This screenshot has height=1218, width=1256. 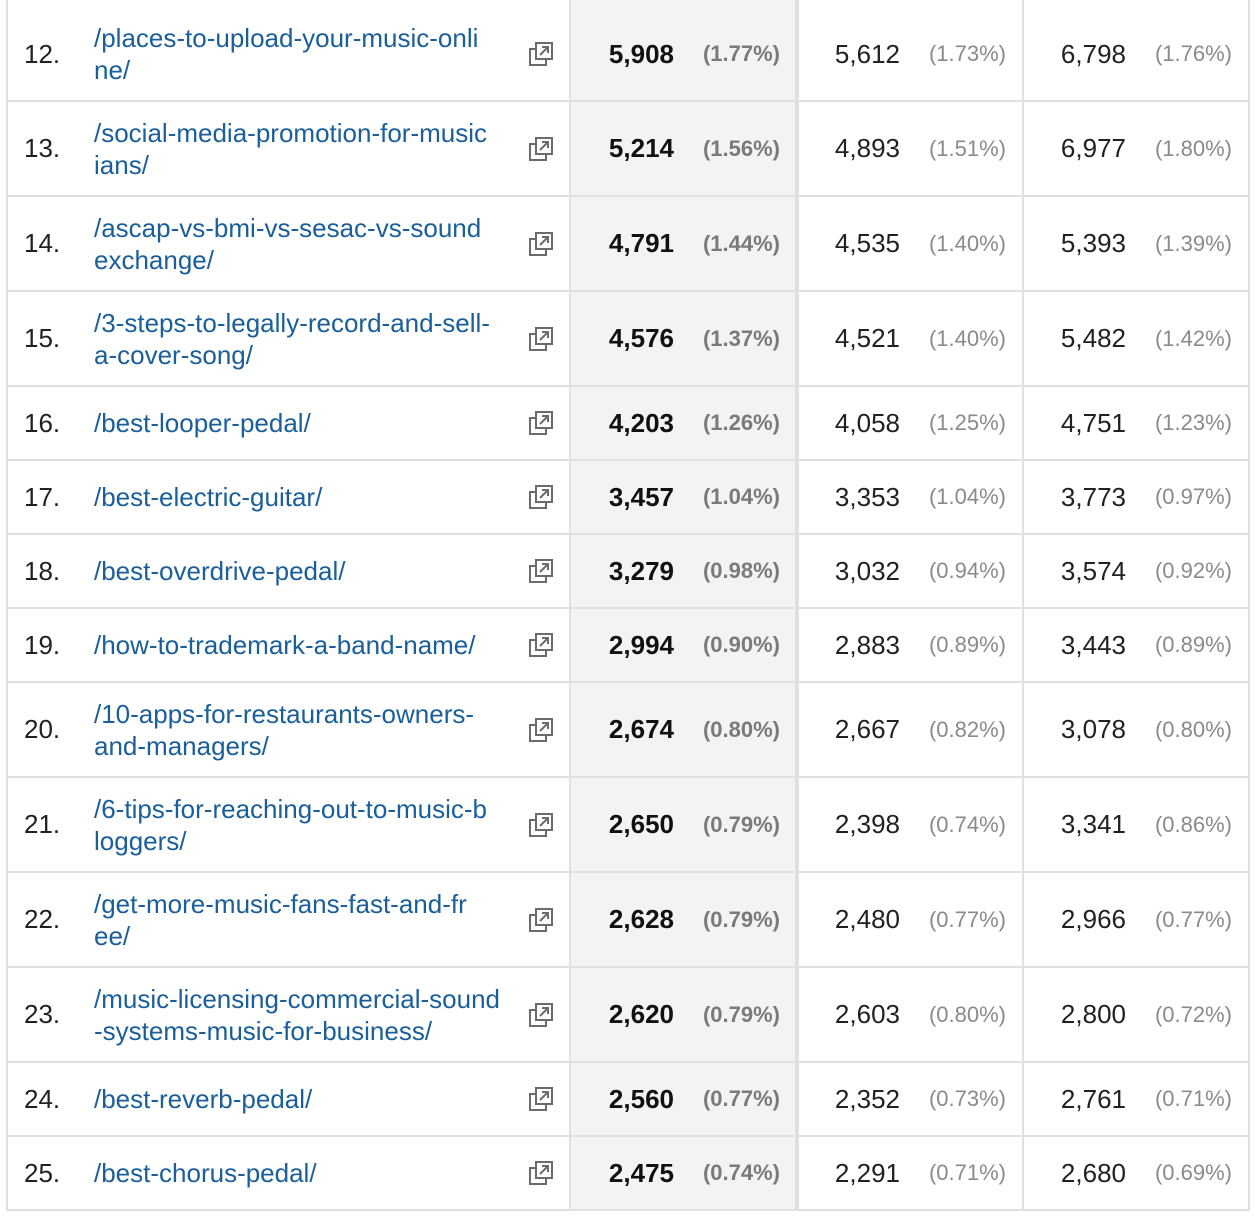 What do you see at coordinates (1093, 919) in the screenshot?
I see `metric-3-value: 2,966` at bounding box center [1093, 919].